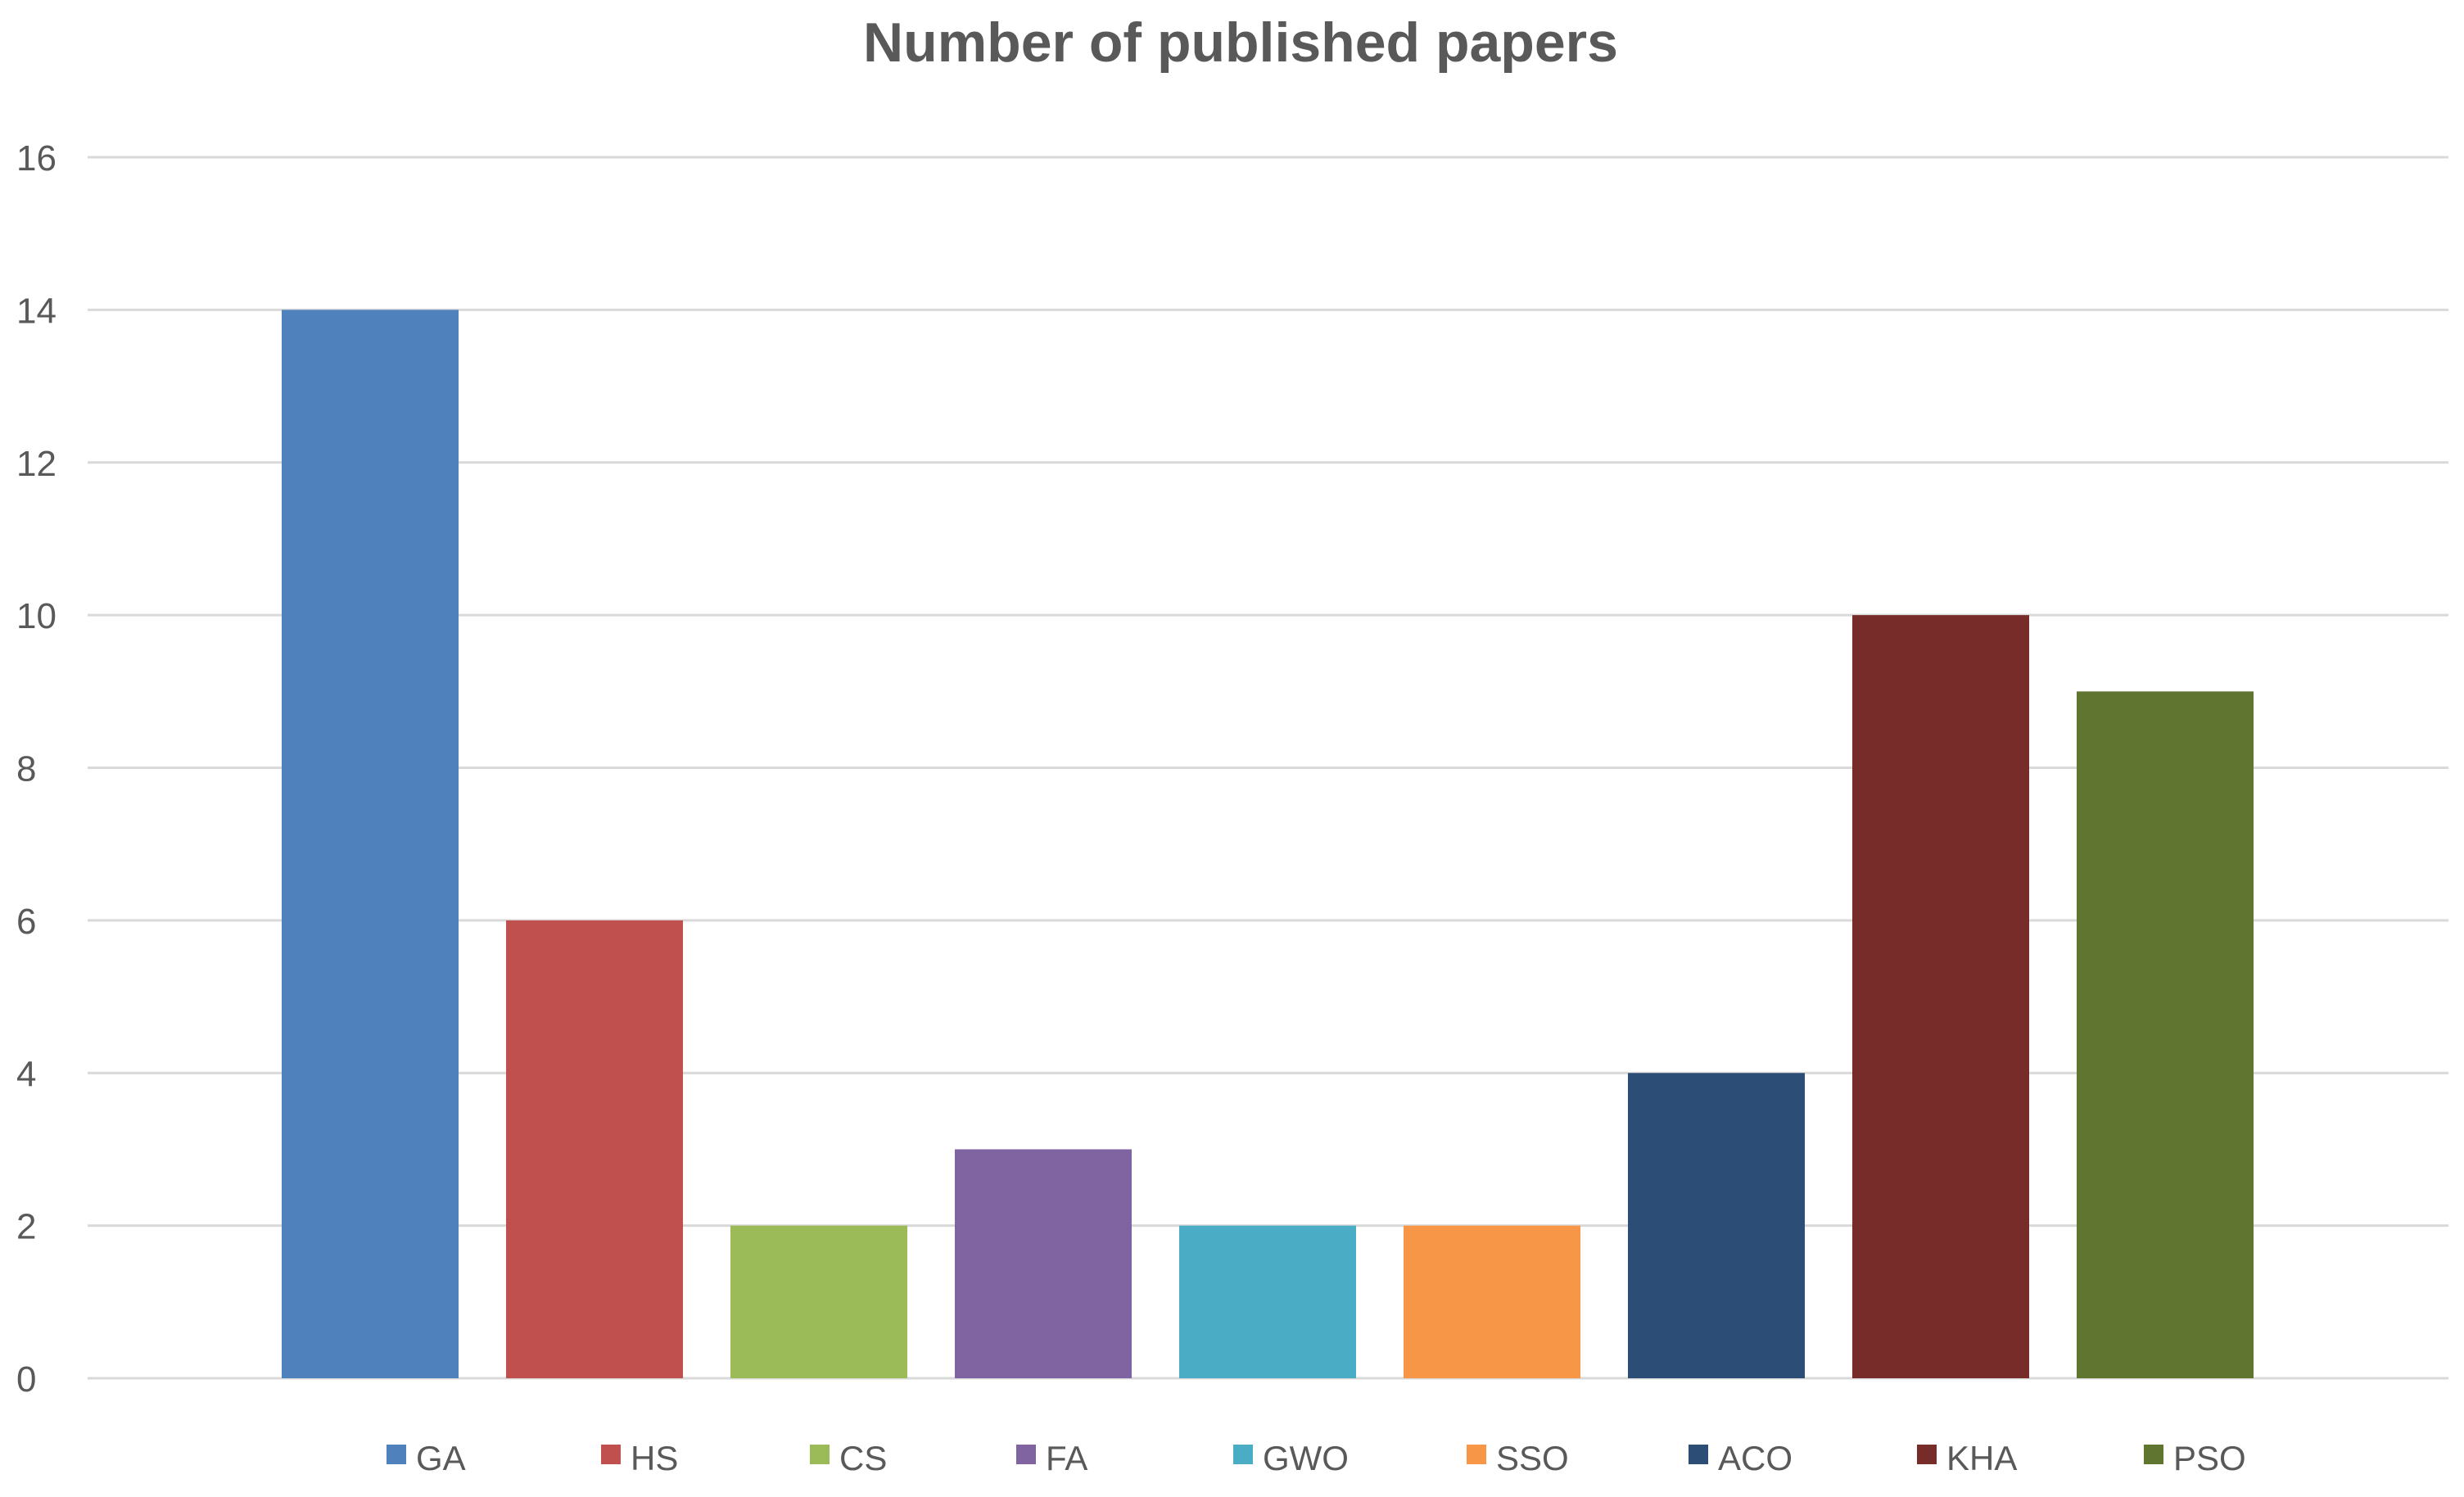 The image size is (2464, 1497). What do you see at coordinates (818, 1301) in the screenshot?
I see `bar-cs` at bounding box center [818, 1301].